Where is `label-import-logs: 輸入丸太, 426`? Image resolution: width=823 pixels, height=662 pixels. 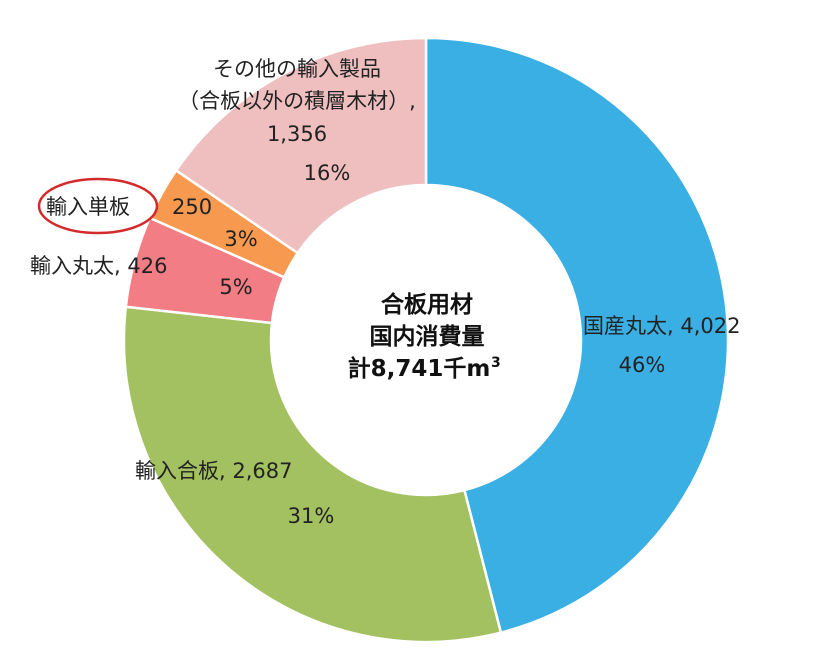 label-import-logs: 輸入丸太, 426 is located at coordinates (98, 266).